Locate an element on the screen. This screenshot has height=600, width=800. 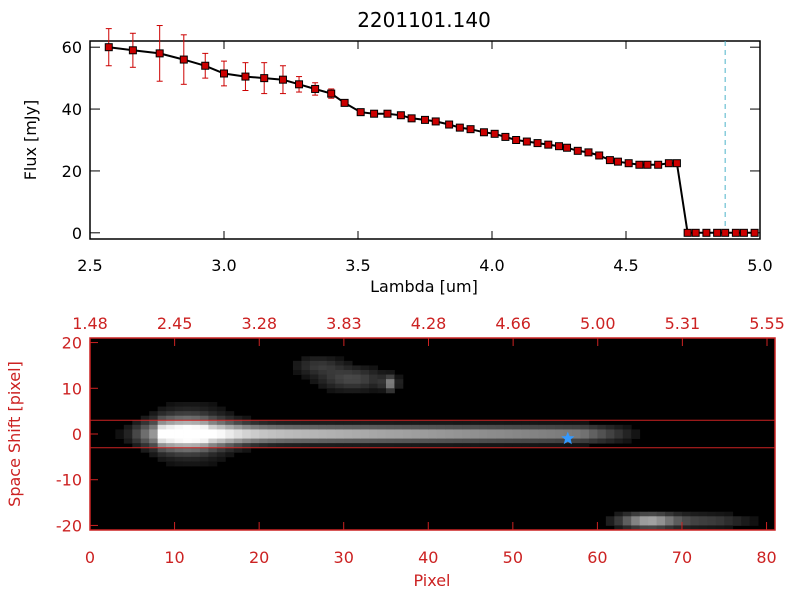
wavelength-tick-label: 5.31 is located at coordinates (683, 323).